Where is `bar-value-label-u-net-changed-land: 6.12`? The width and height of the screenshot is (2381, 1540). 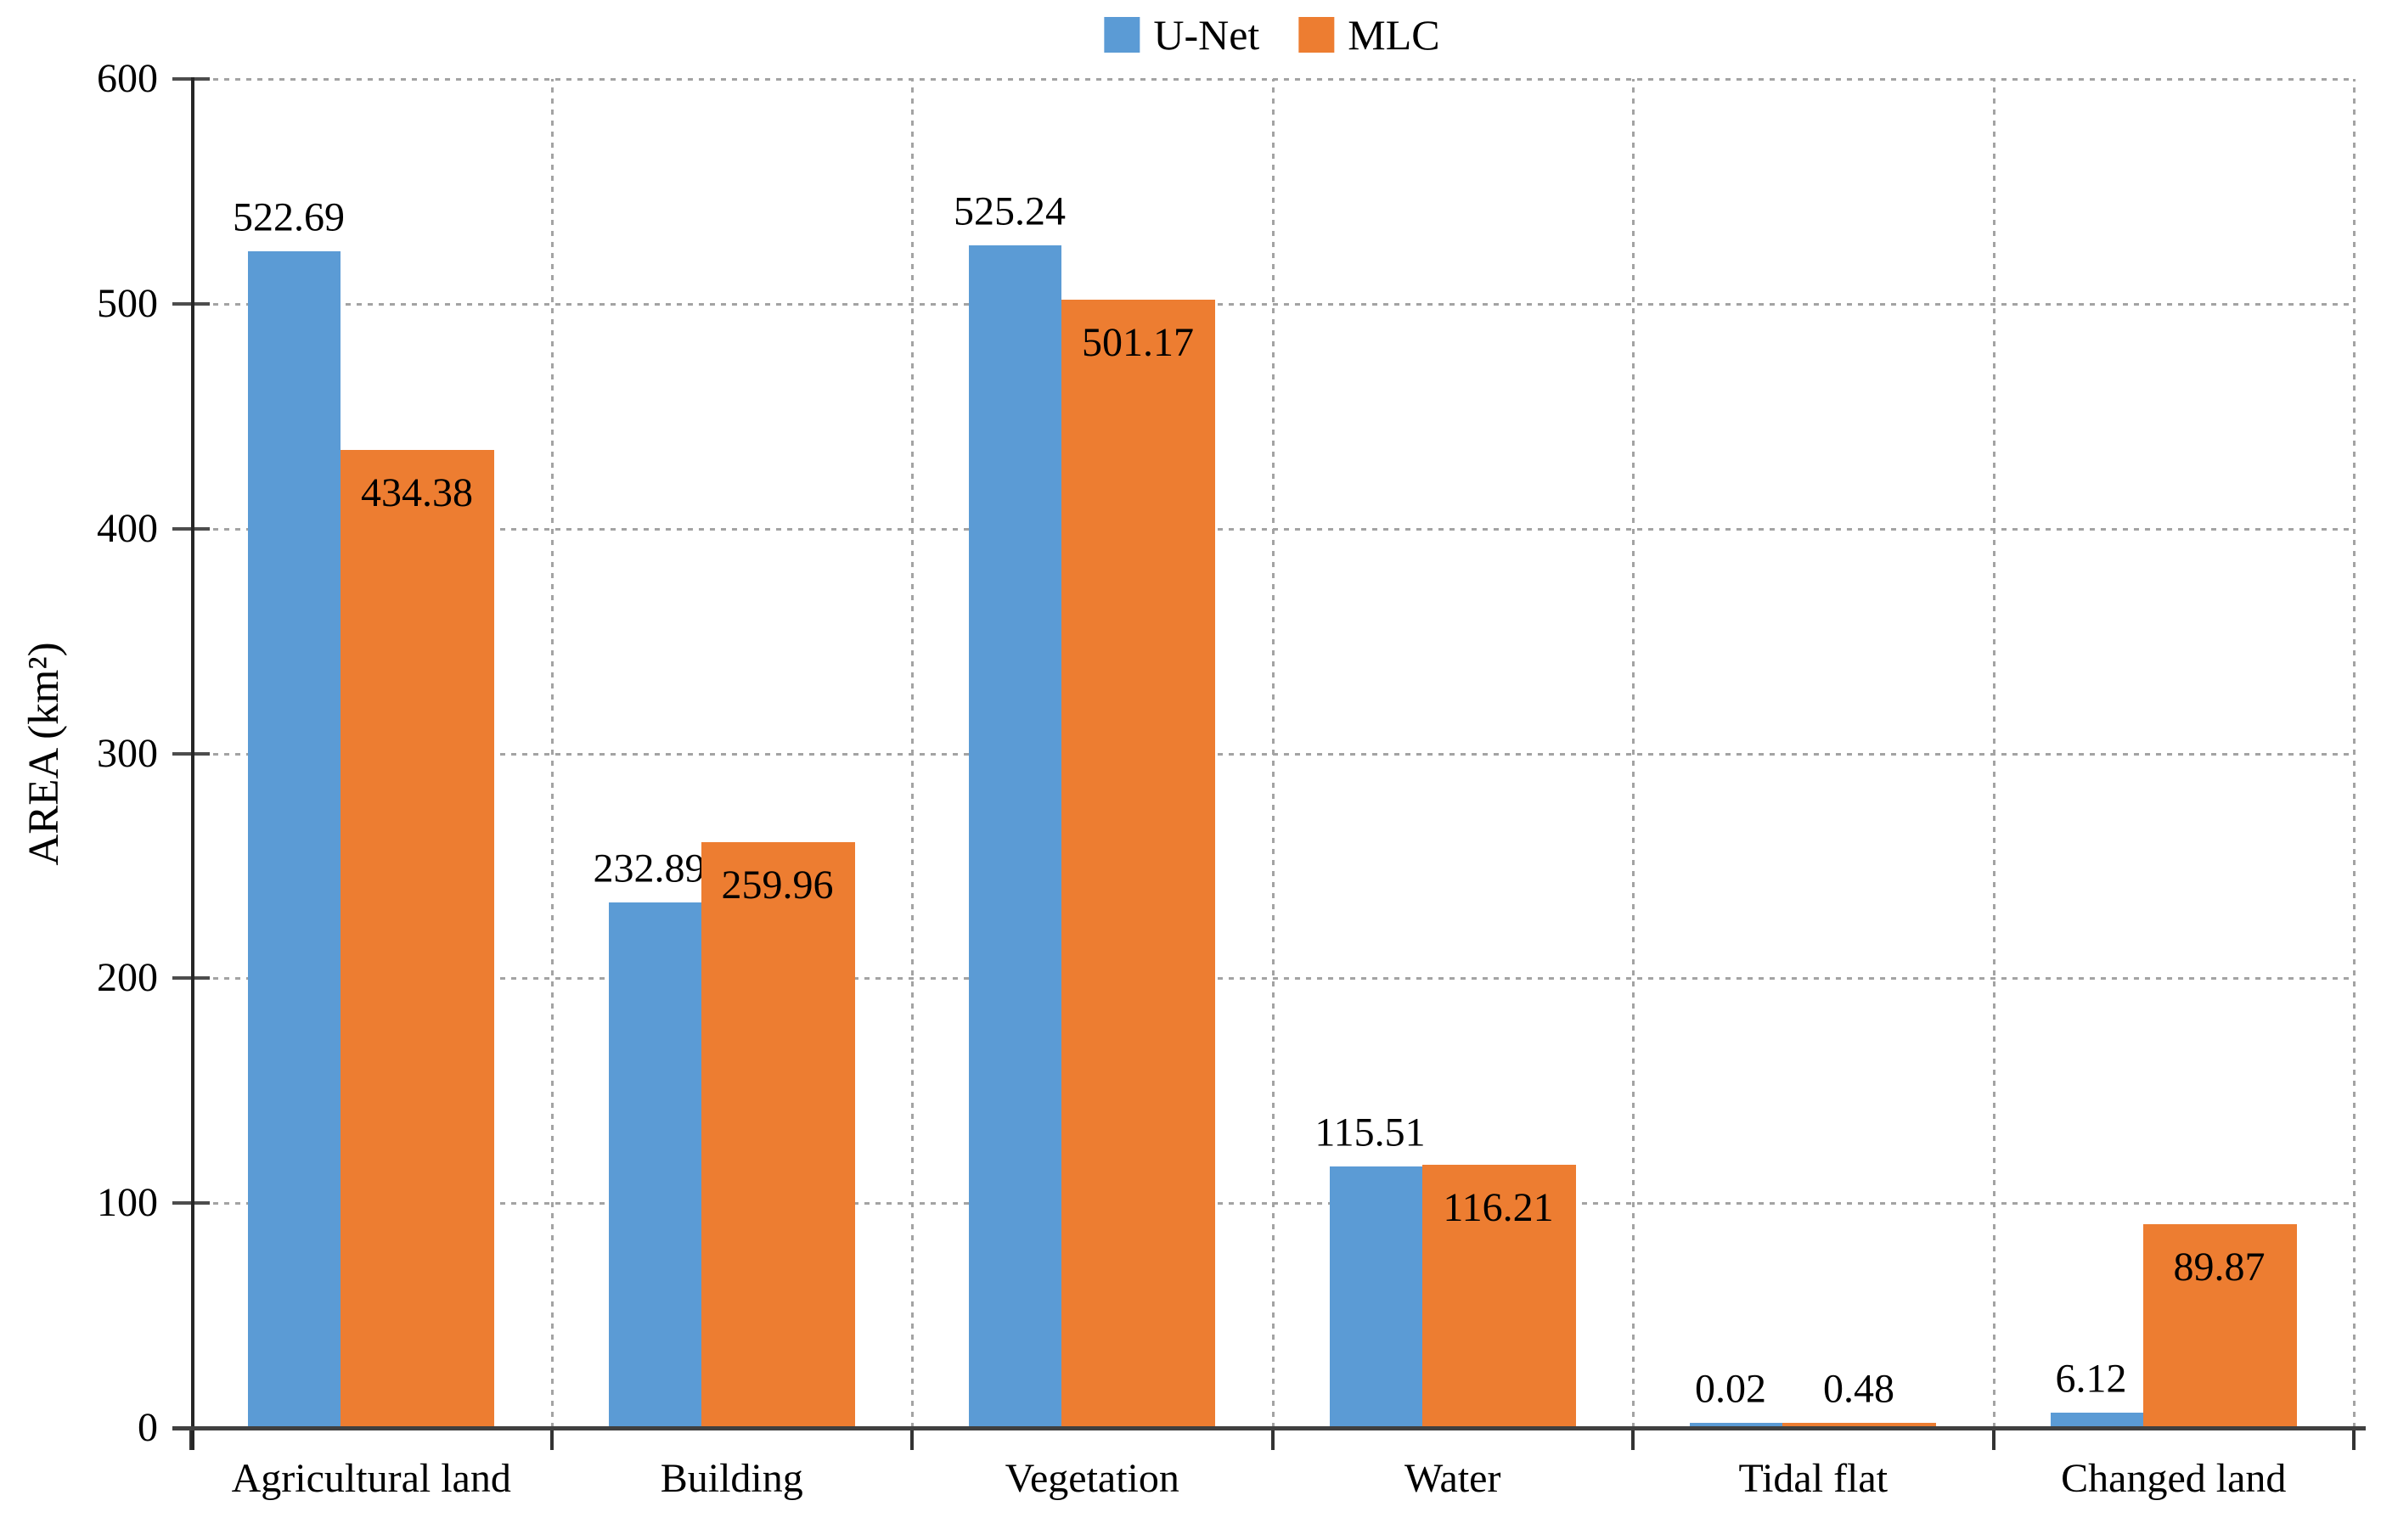 bar-value-label-u-net-changed-land: 6.12 is located at coordinates (2091, 1379).